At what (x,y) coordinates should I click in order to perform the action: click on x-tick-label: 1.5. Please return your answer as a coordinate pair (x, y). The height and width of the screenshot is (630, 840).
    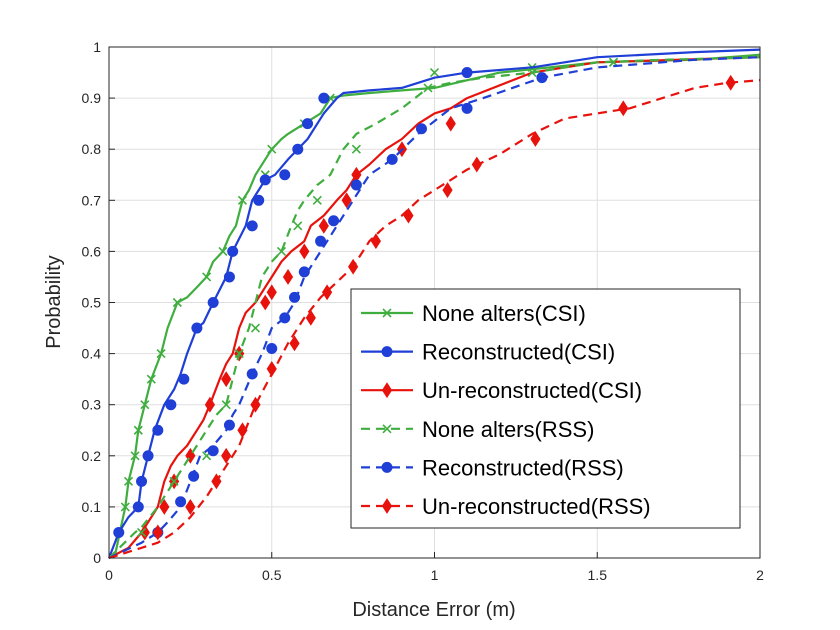
    Looking at the image, I should click on (598, 575).